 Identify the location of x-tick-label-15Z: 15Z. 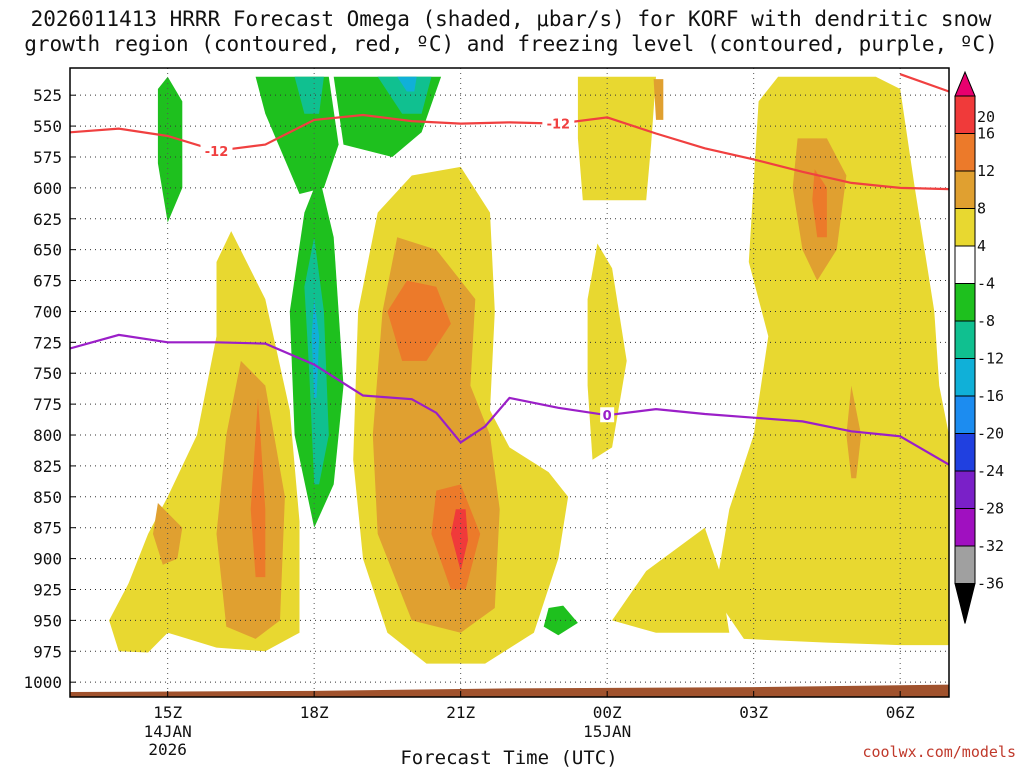
(167, 712).